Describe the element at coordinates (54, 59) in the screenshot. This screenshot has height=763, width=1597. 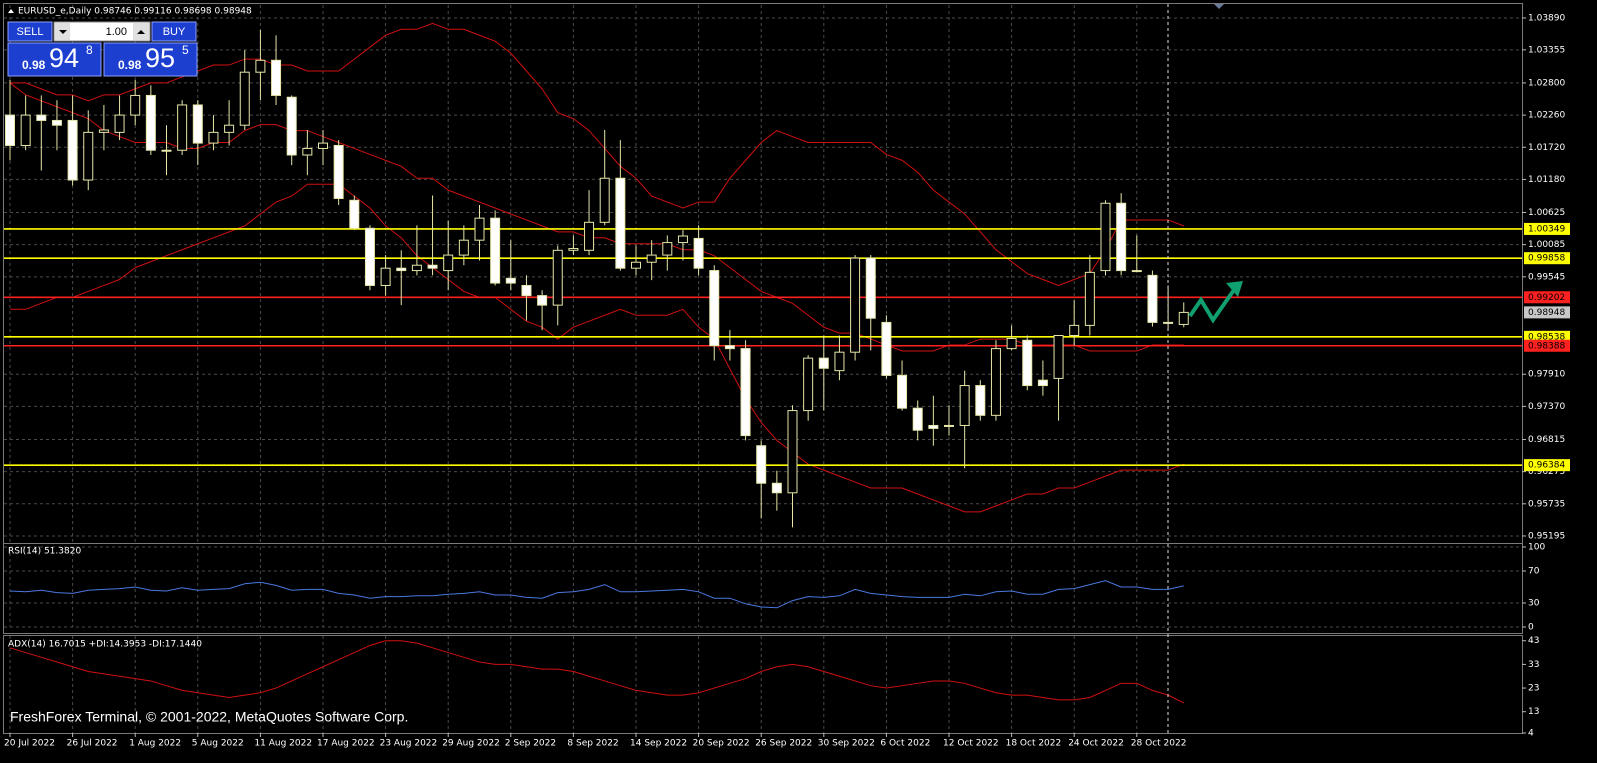
I see `sell-price-box` at that location.